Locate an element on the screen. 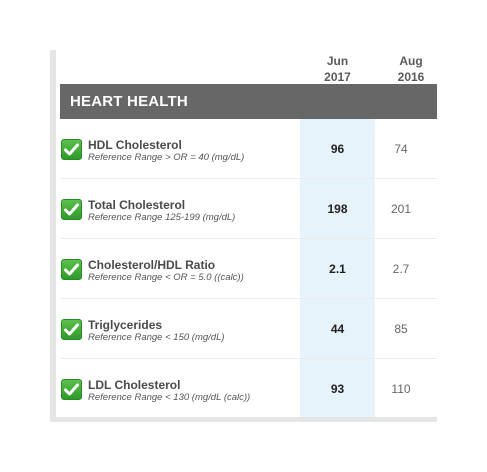 The width and height of the screenshot is (487, 472). prior-value: 85 is located at coordinates (401, 329).